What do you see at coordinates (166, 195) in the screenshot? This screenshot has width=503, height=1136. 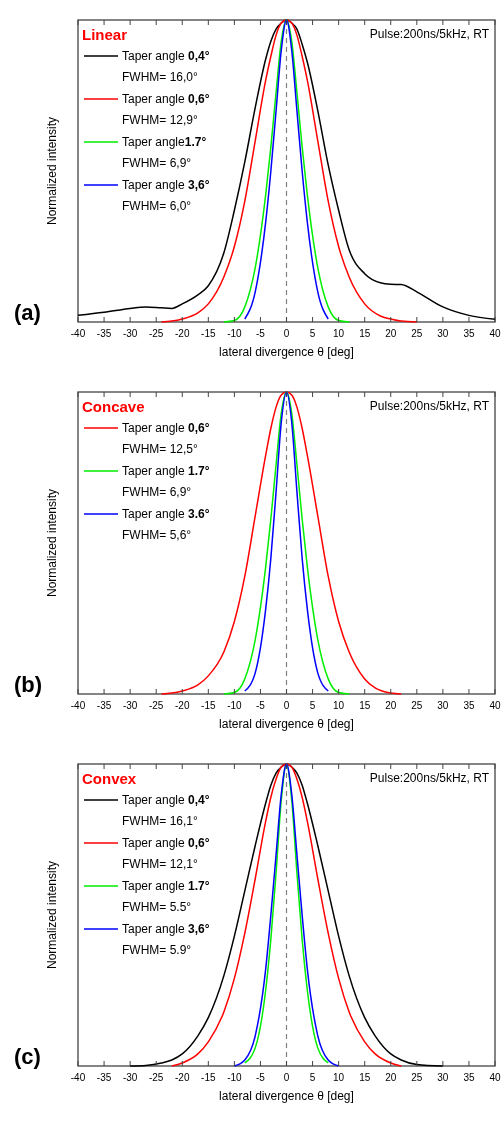 I see `legend-label: Taper angle 3,6° FWHM= 6,0°` at bounding box center [166, 195].